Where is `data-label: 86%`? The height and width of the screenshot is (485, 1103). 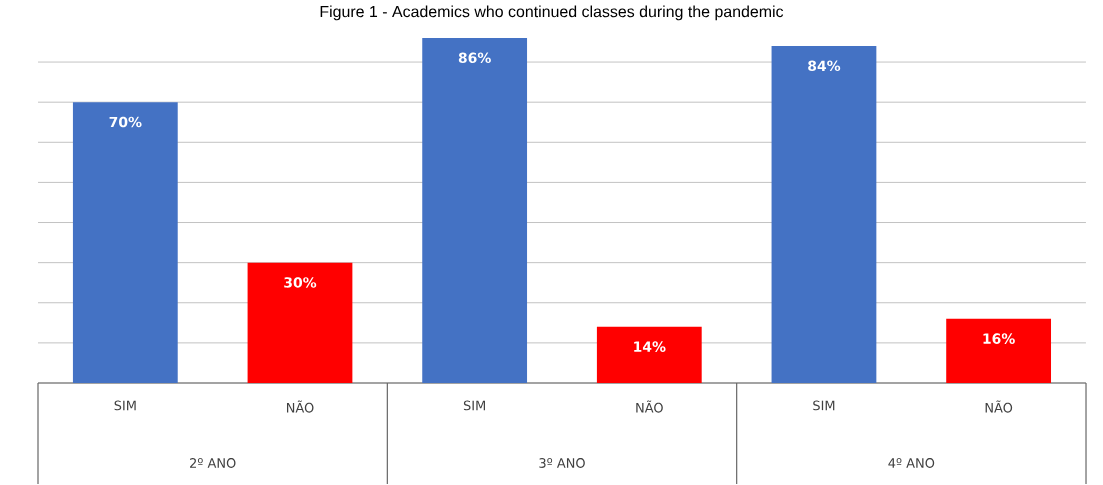
data-label: 86% is located at coordinates (474, 58).